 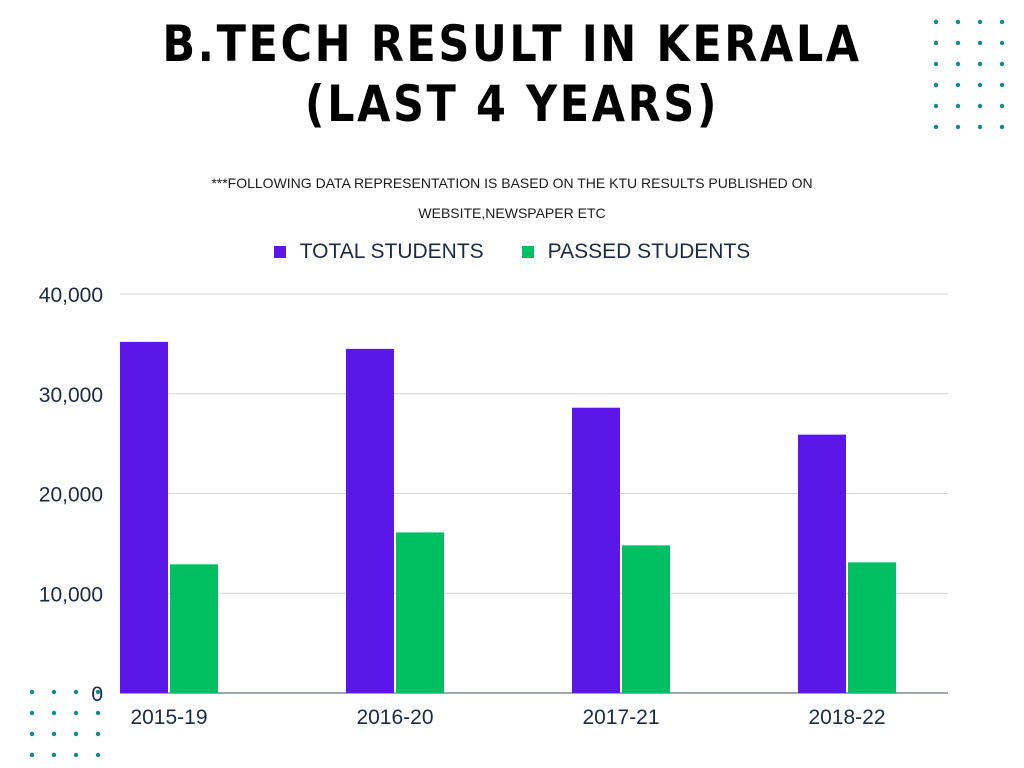 I want to click on page-title-line-1: B.TECH RESULT IN KERALA, so click(x=512, y=44).